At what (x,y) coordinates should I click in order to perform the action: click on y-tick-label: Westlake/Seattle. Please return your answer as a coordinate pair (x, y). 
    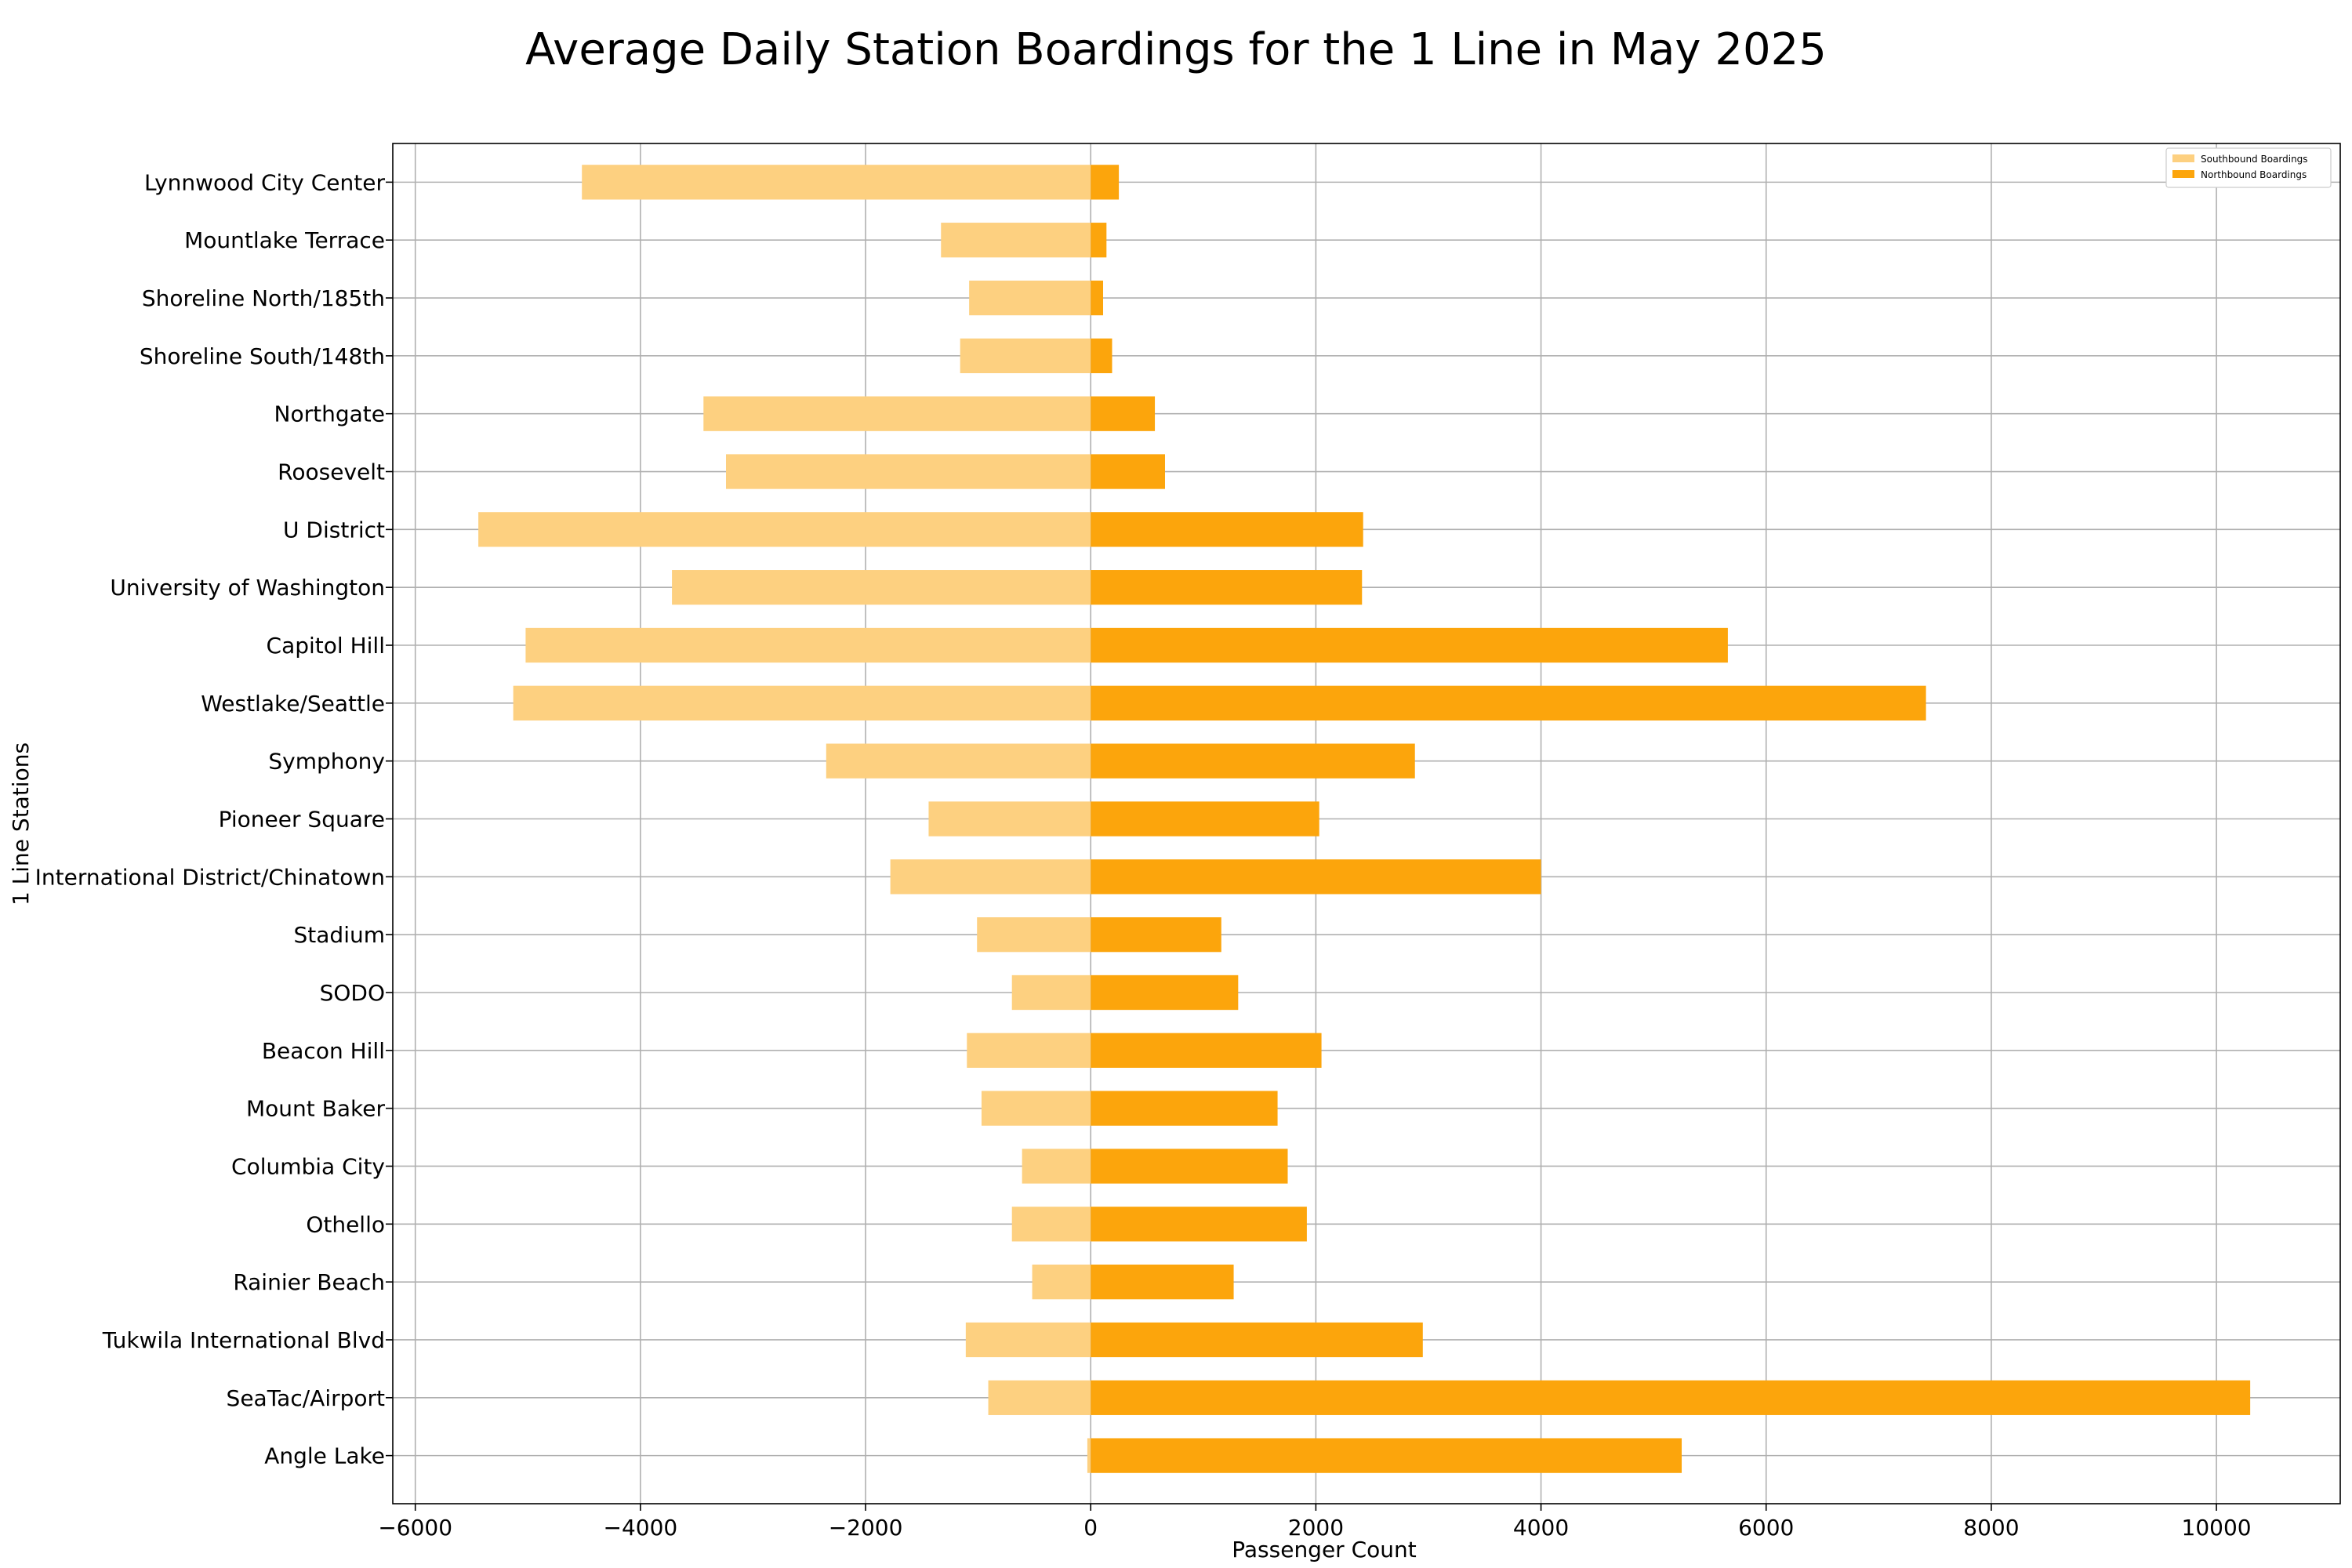
    Looking at the image, I should click on (293, 704).